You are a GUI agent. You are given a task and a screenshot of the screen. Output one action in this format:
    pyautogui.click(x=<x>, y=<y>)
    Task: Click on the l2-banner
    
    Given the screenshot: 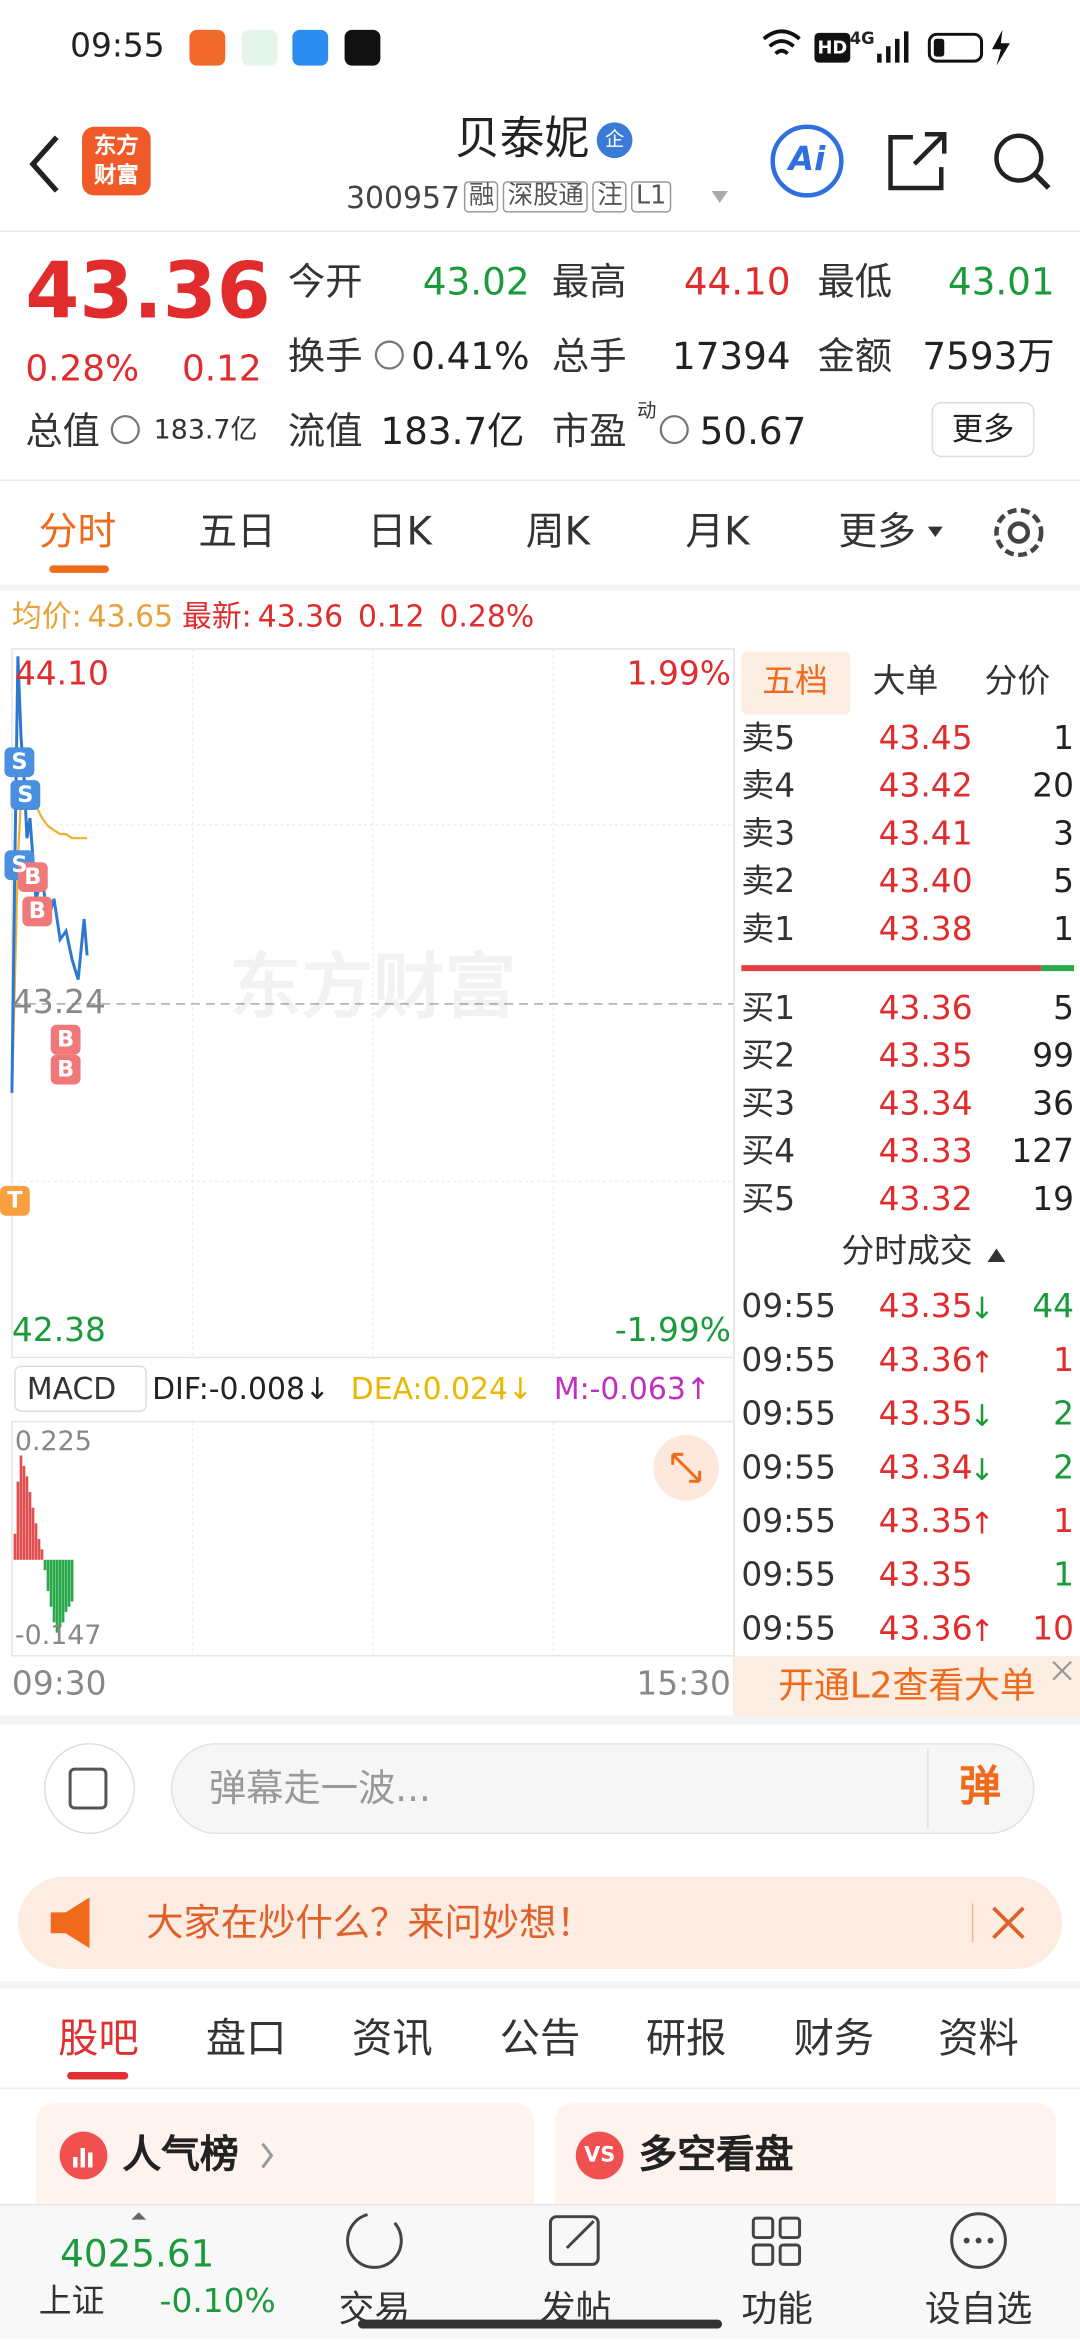 What is the action you would take?
    pyautogui.click(x=906, y=1685)
    